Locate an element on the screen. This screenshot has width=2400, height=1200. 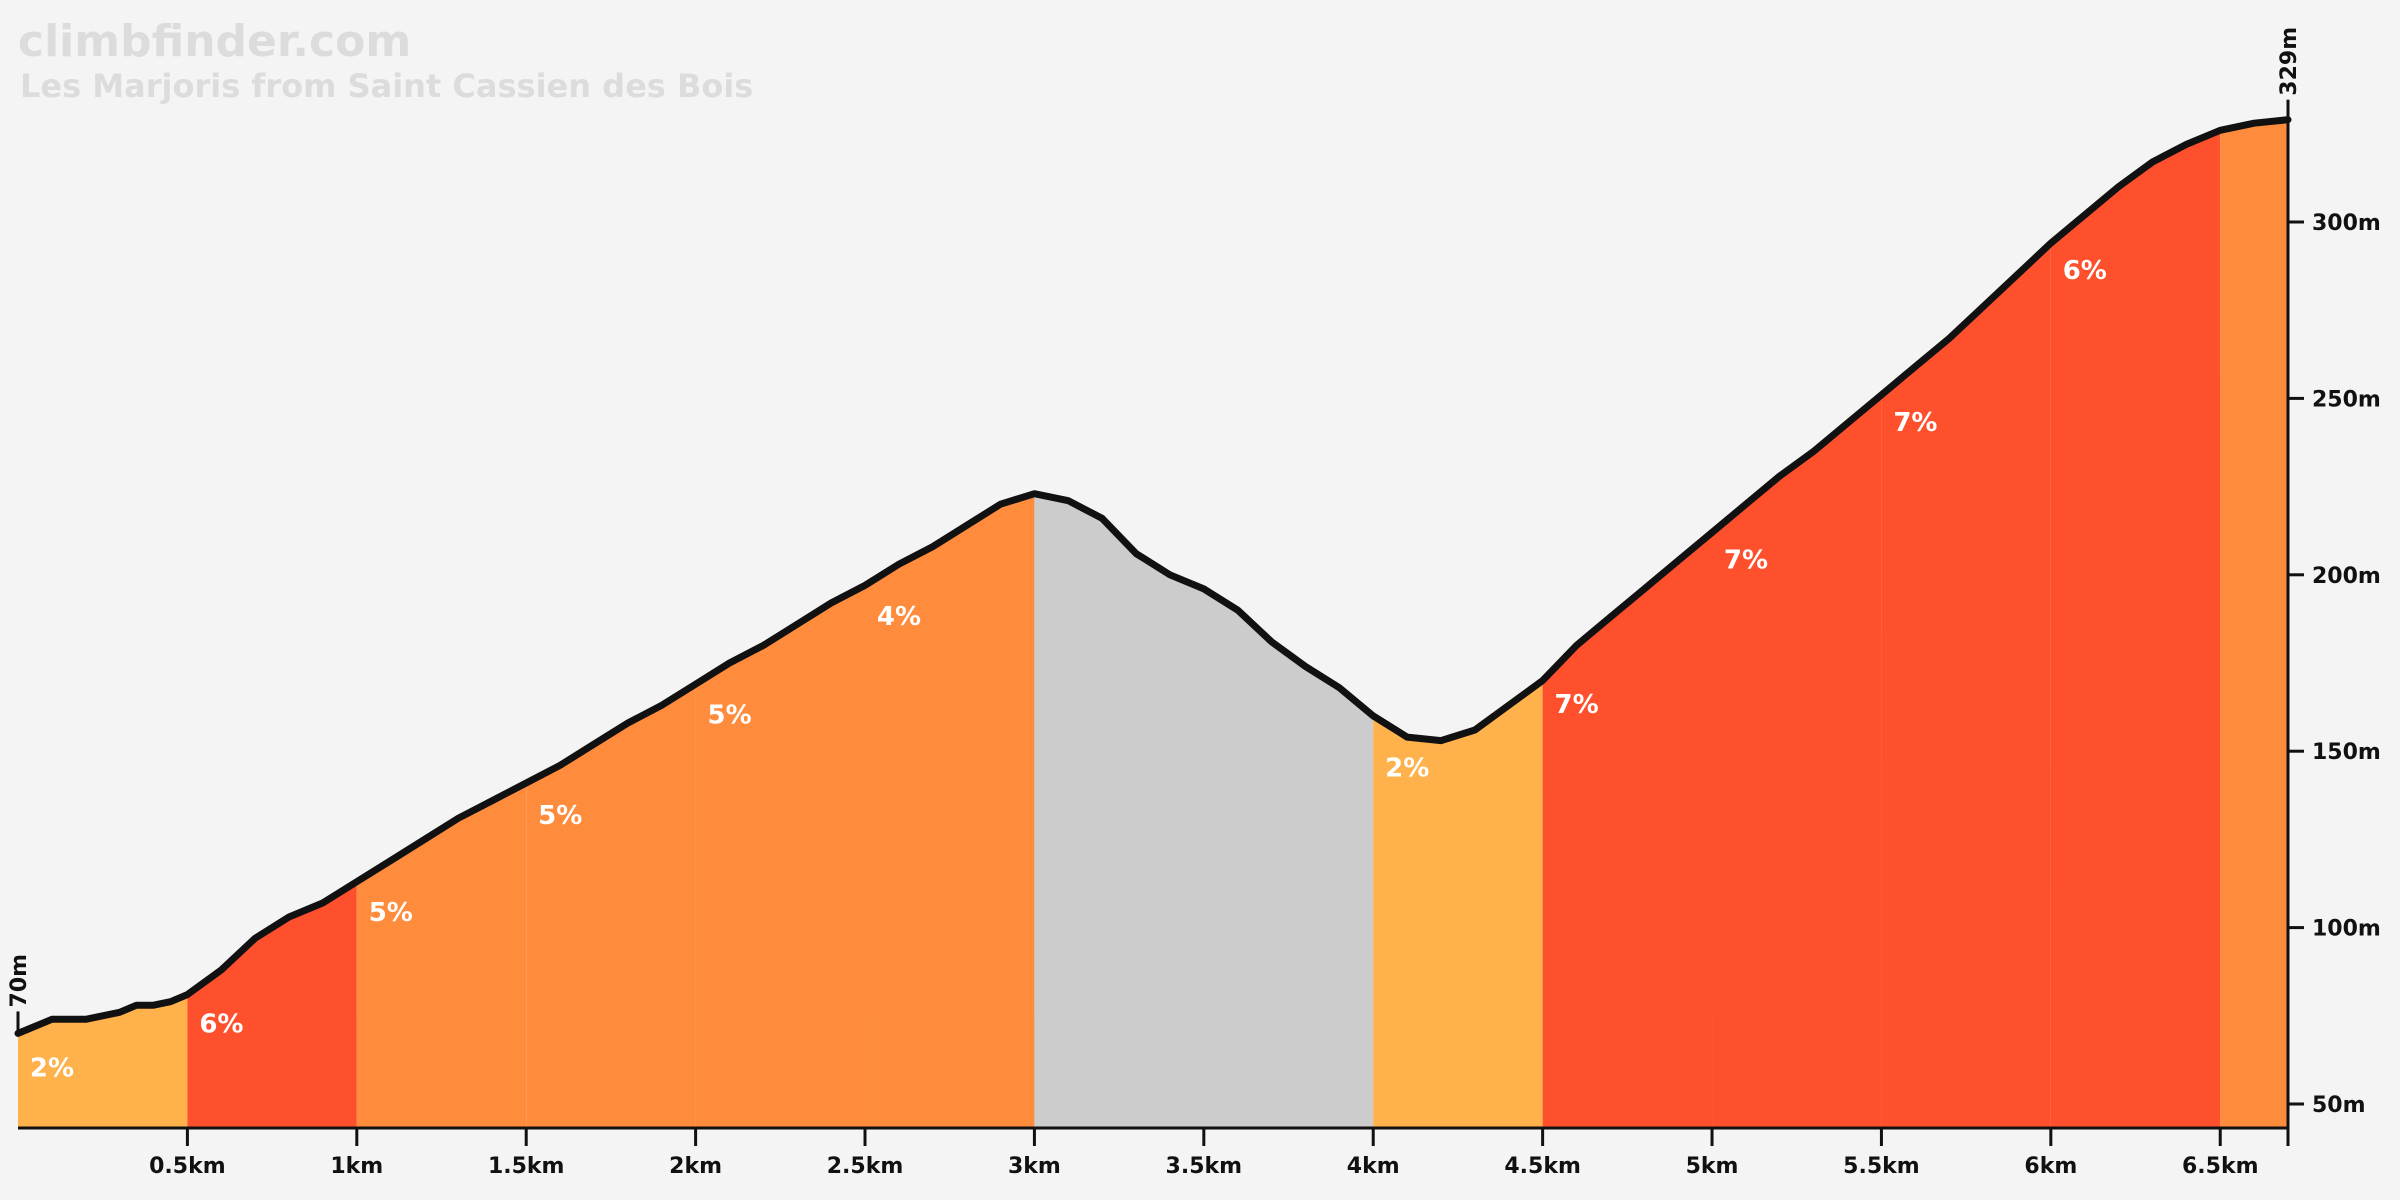
x-tick-label: 6km is located at coordinates (2050, 1166).